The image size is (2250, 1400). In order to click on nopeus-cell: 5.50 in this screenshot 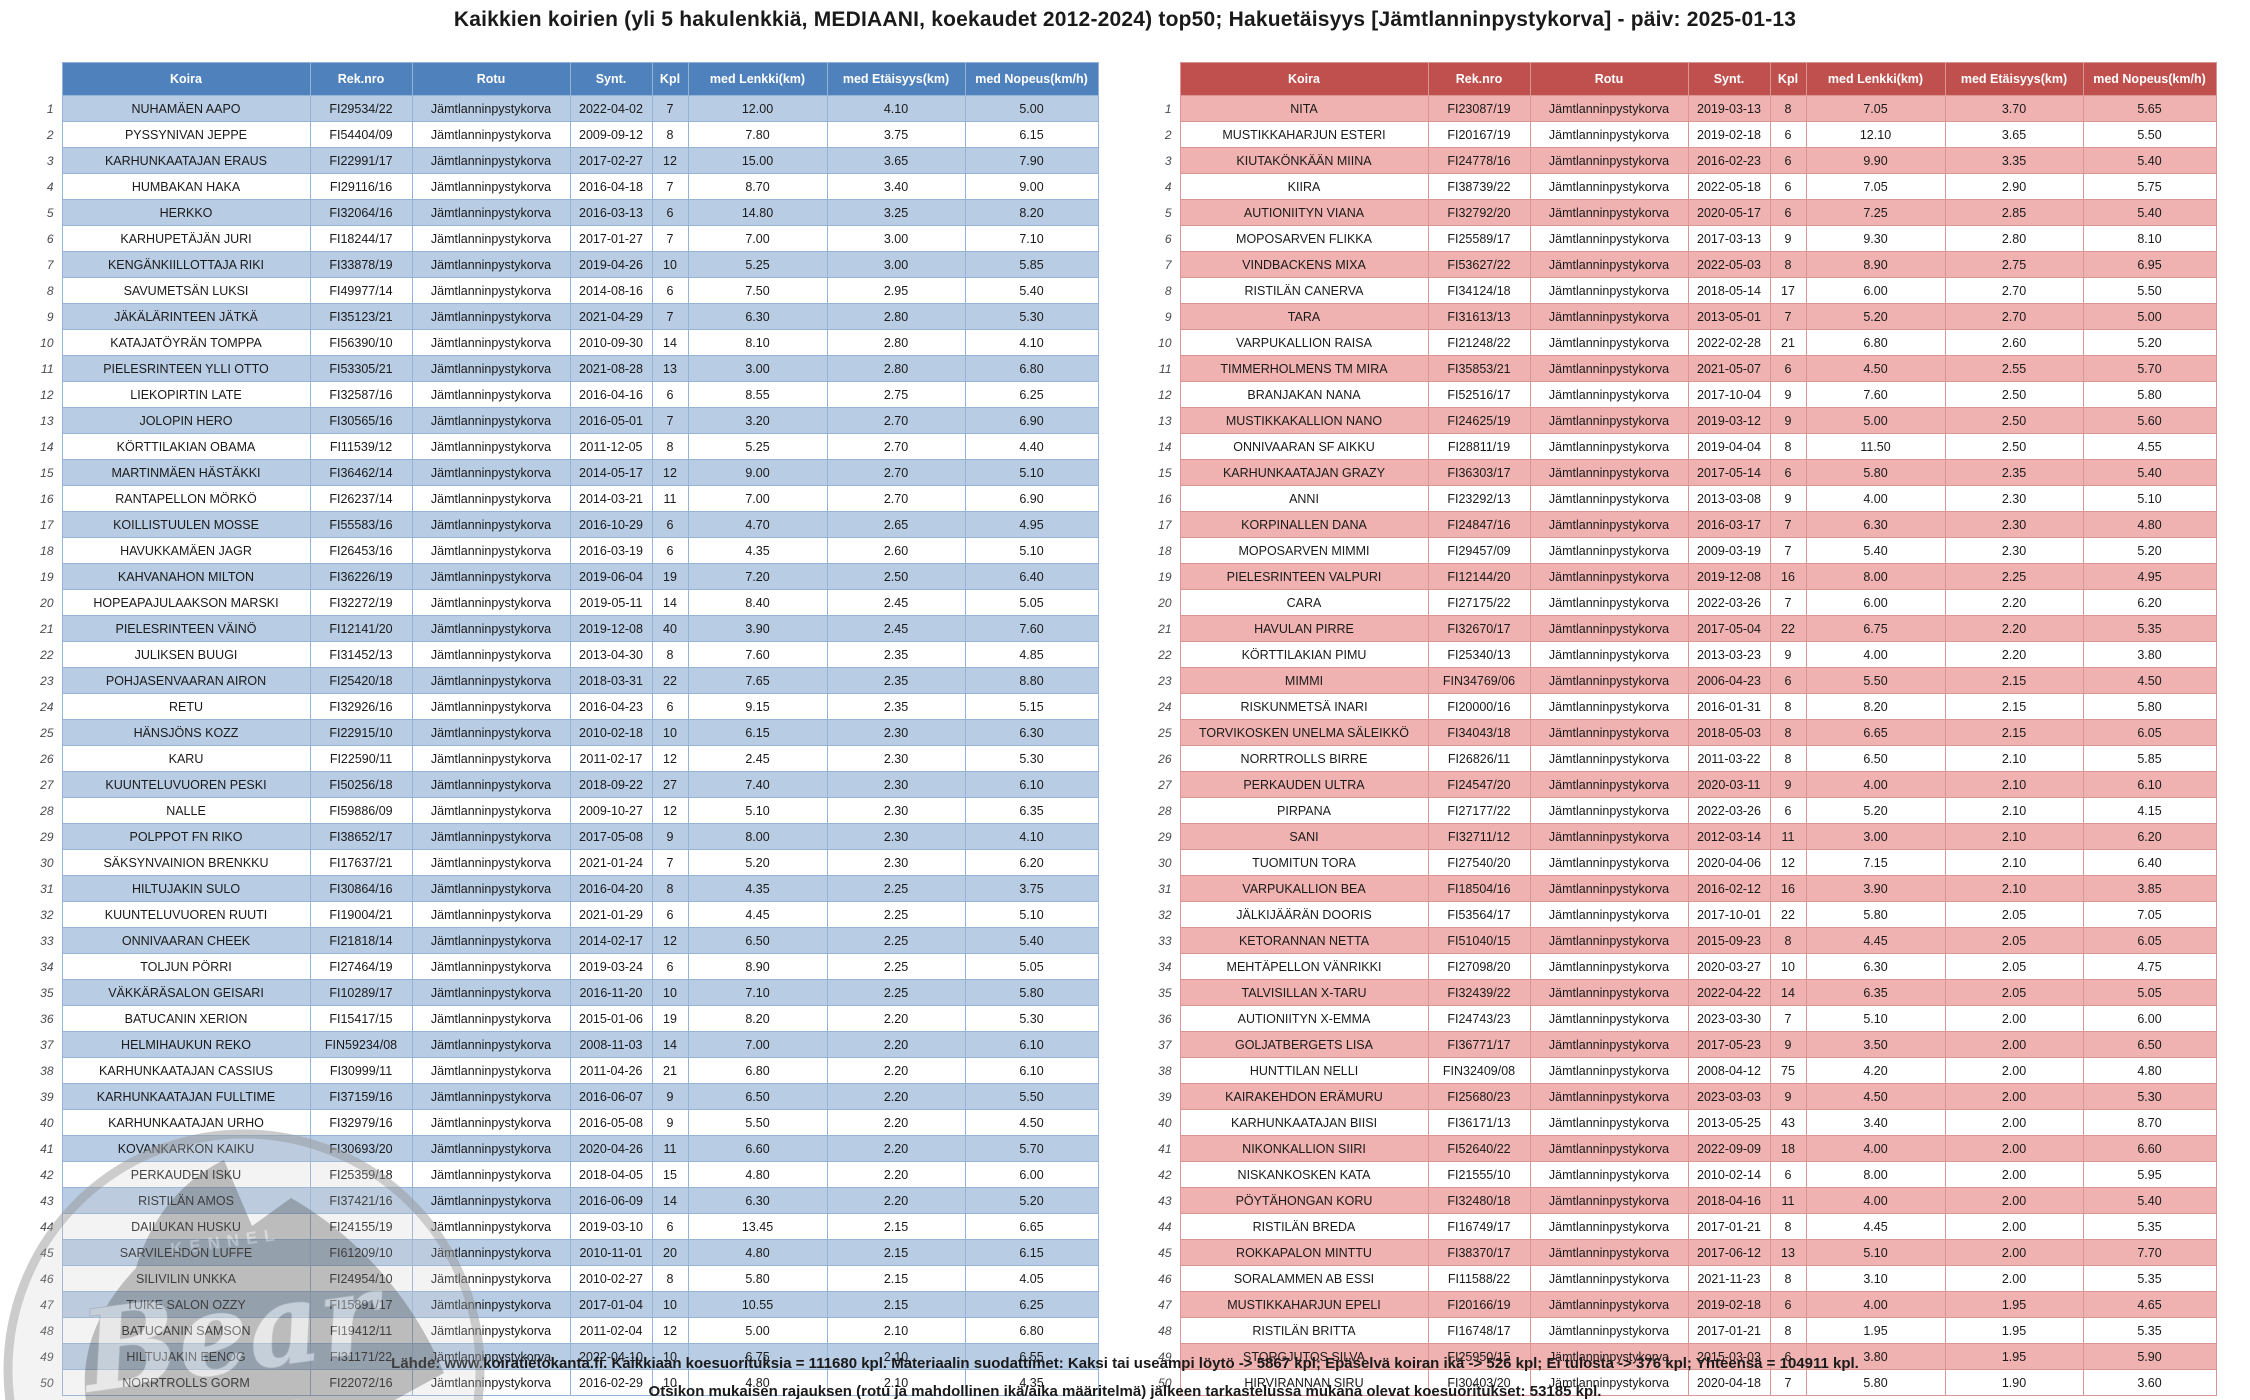, I will do `click(2149, 290)`.